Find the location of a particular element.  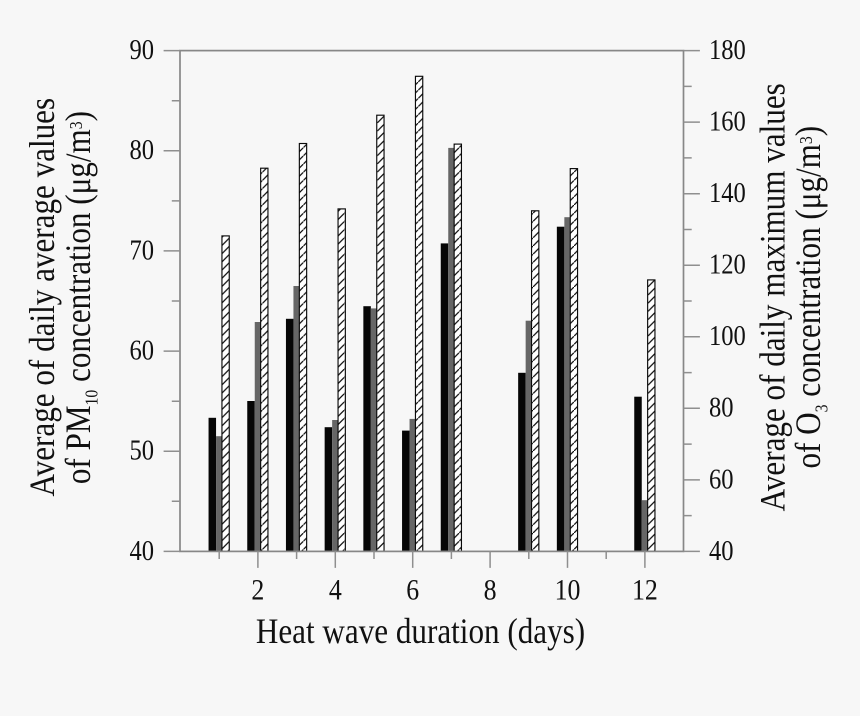

svg-text: 2 is located at coordinates (257, 590).